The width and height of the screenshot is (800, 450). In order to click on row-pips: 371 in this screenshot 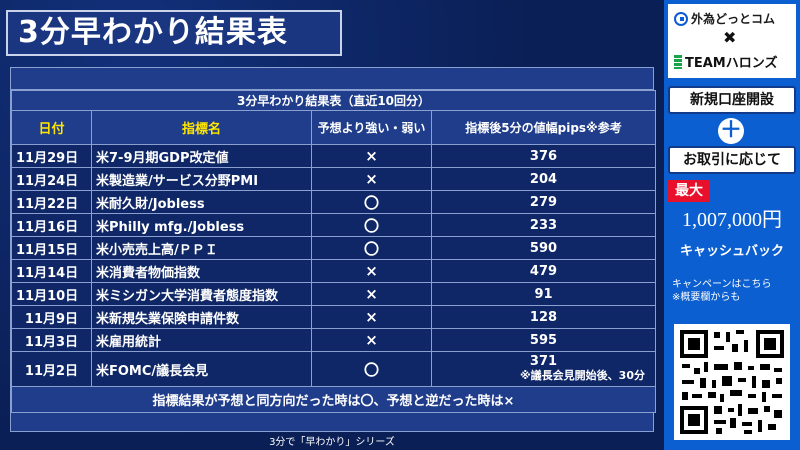, I will do `click(543, 361)`.